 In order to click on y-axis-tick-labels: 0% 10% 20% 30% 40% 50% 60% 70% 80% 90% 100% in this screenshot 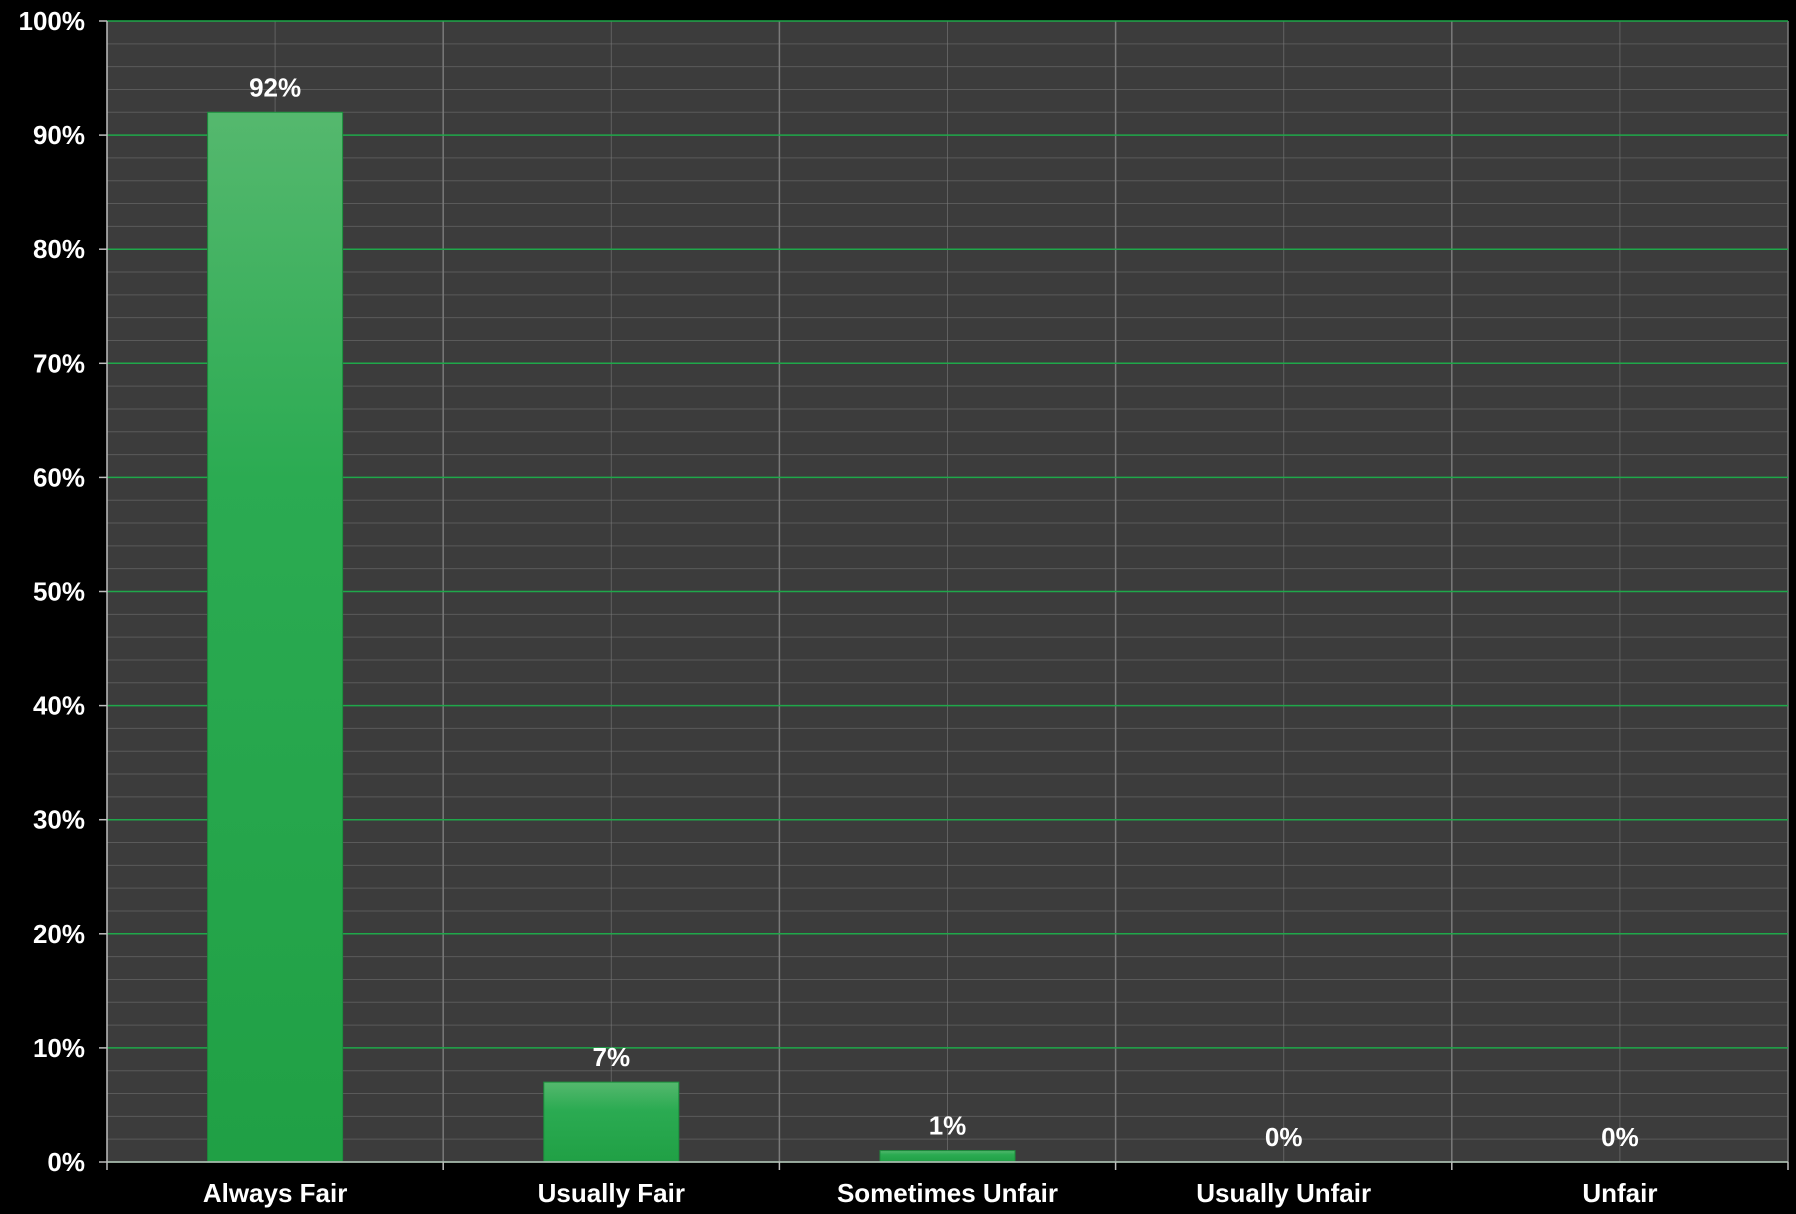, I will do `click(52, 591)`.